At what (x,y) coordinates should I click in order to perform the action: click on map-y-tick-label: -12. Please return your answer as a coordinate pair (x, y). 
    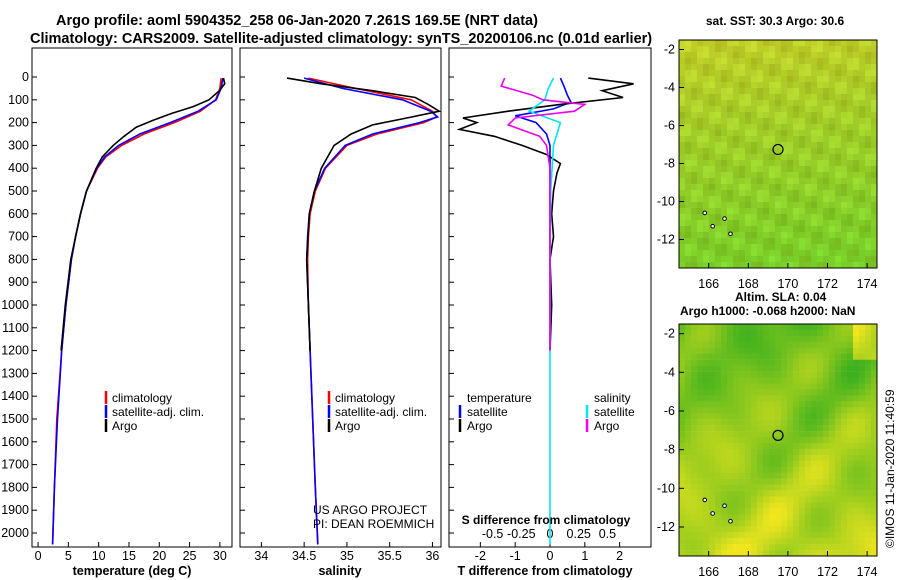
    Looking at the image, I should click on (666, 527).